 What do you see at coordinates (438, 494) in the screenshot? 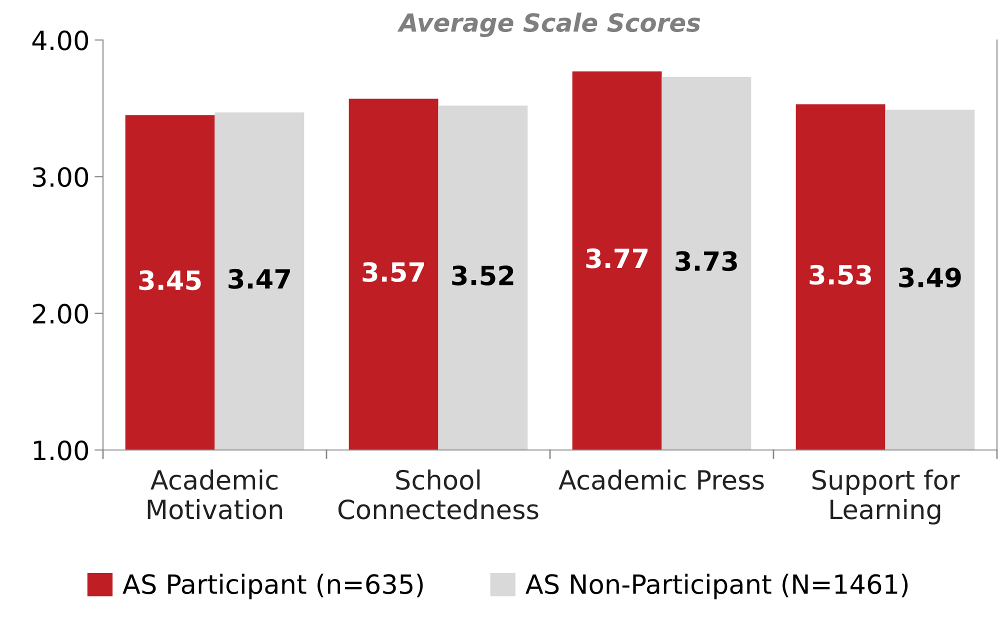
I see `x-tick-label: School Connectedness` at bounding box center [438, 494].